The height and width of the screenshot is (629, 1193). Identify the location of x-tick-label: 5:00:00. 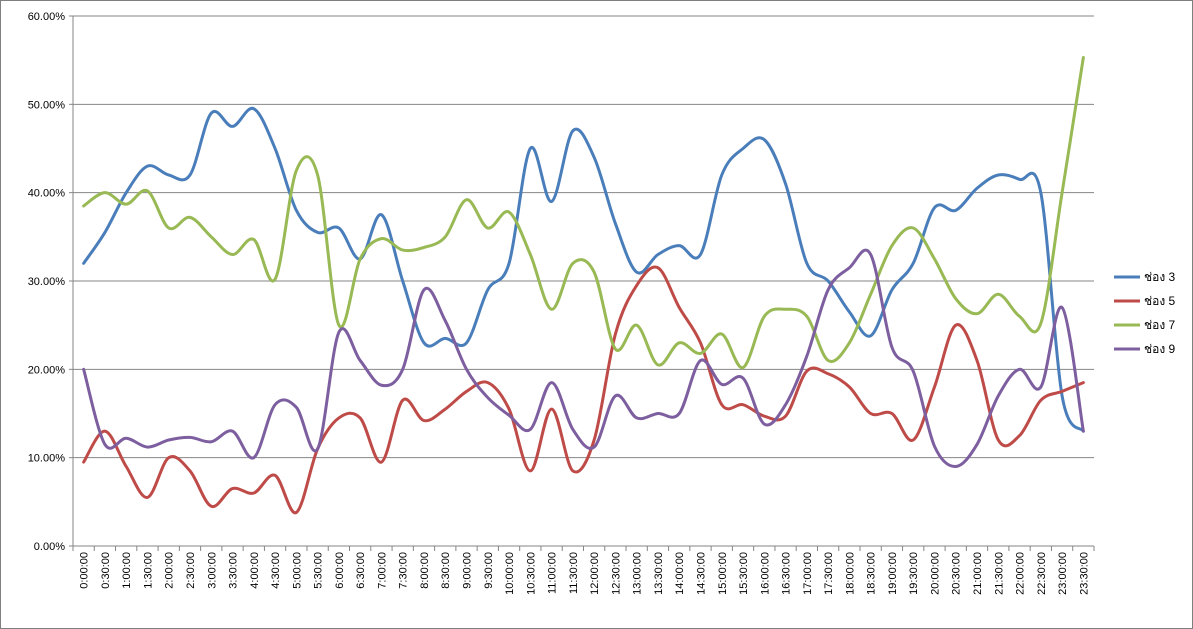
(297, 570).